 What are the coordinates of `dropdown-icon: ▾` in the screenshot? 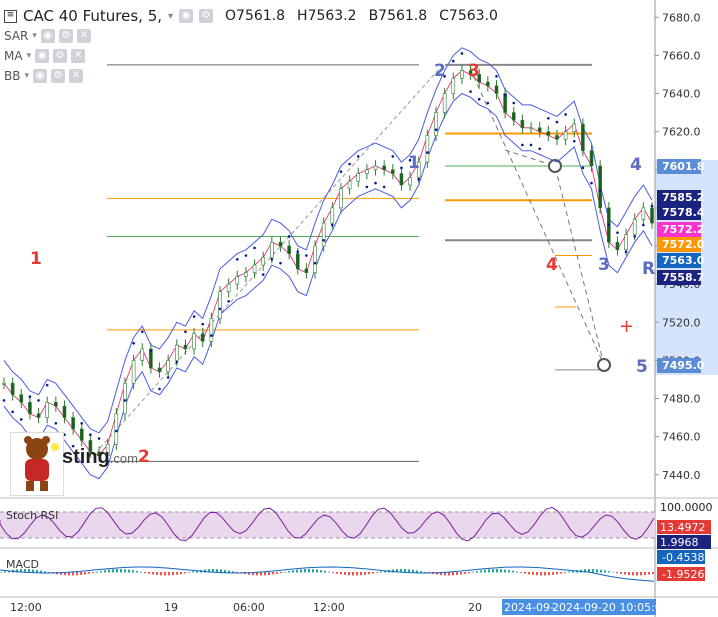 It's located at (171, 16).